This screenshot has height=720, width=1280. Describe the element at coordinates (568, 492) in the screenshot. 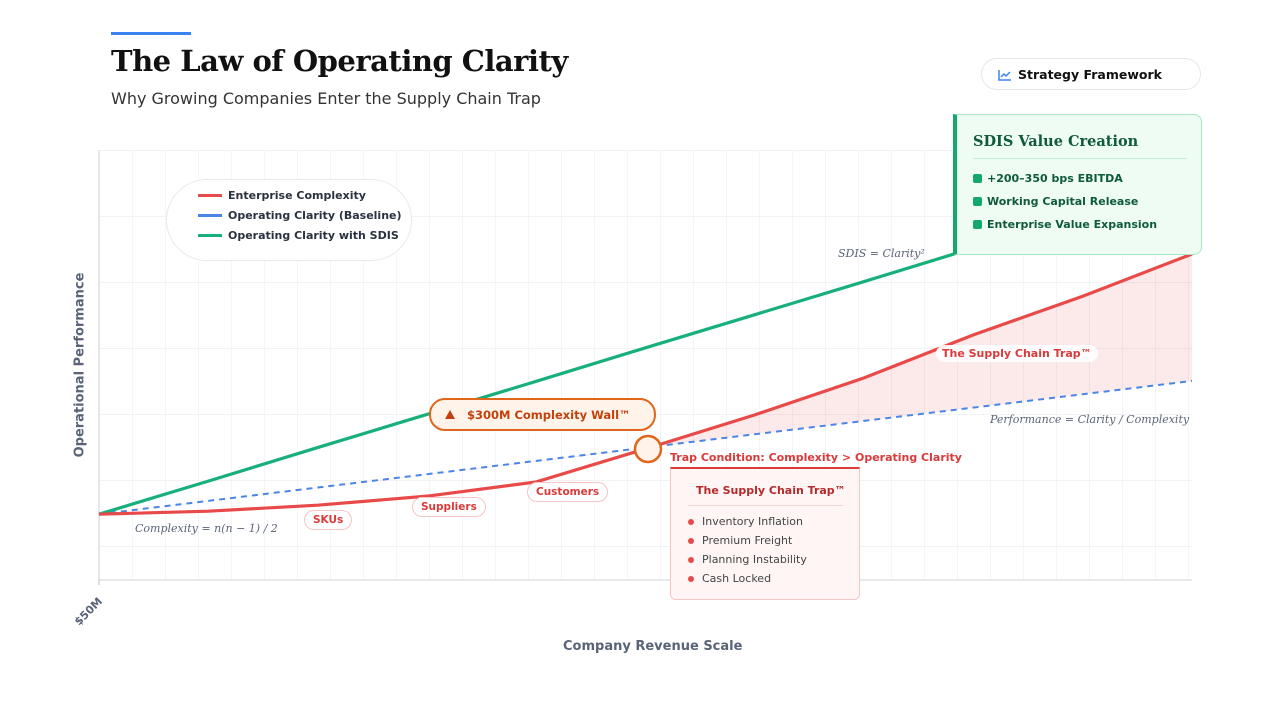

I see `driver-label: Customers` at that location.